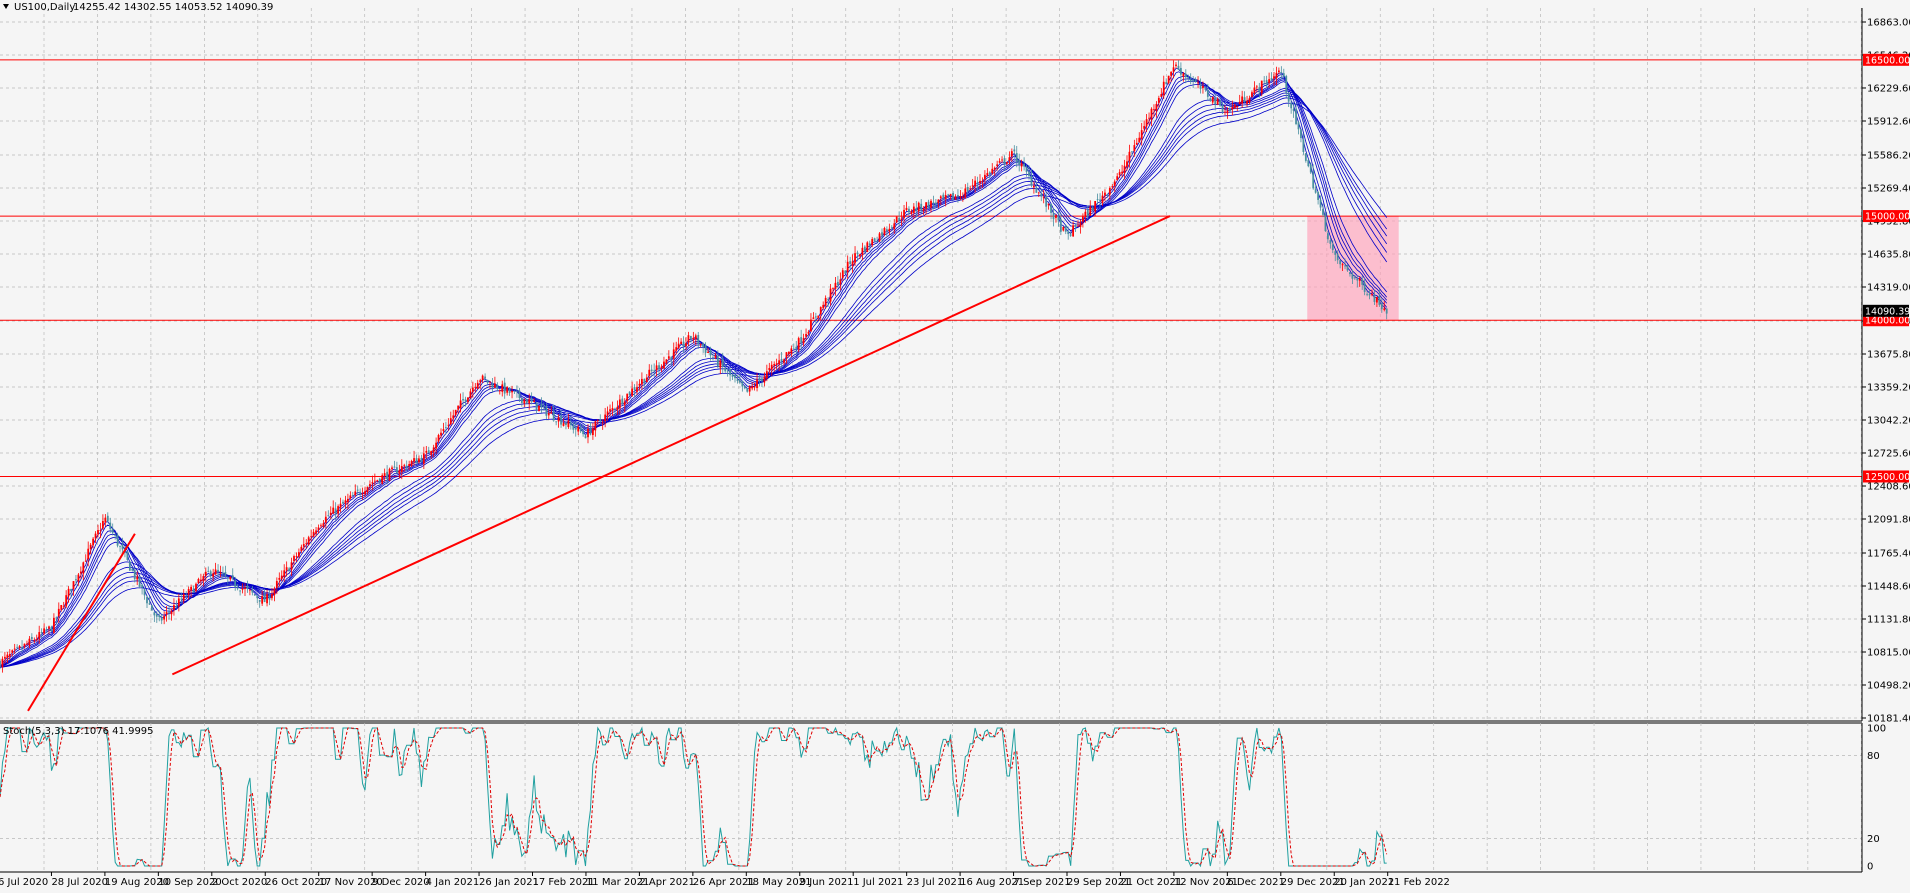 The image size is (1910, 893). Describe the element at coordinates (694, 797) in the screenshot. I see `stoch-lines` at that location.